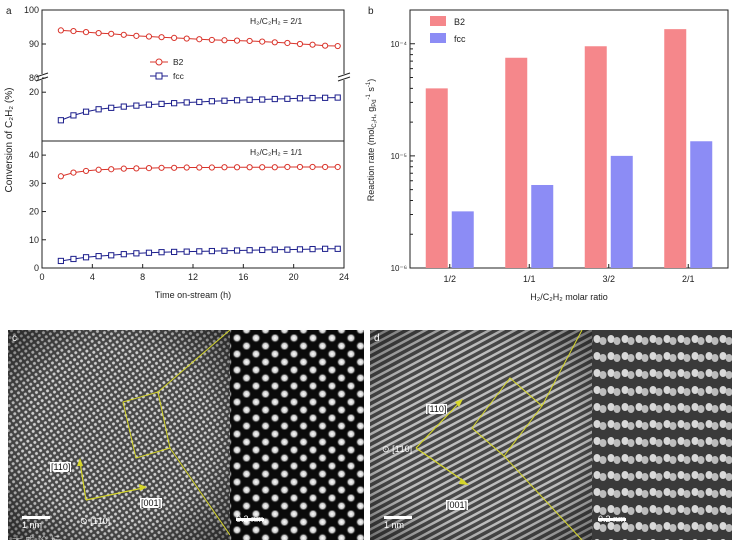 The image size is (740, 549). I want to click on axis-break-right, so click(344, 77).